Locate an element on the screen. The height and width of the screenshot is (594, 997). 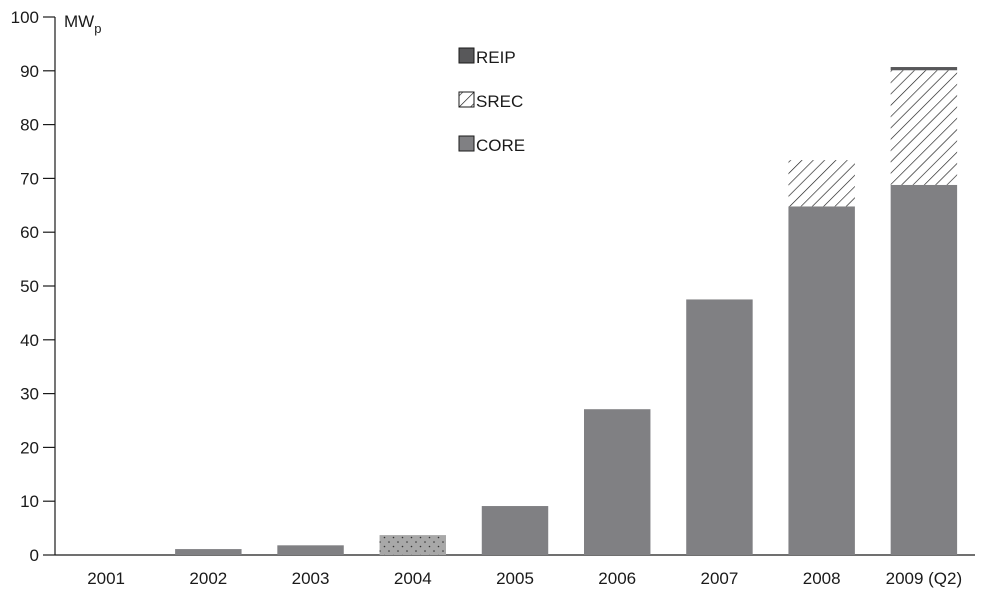
legend: REIP SREC CORE is located at coordinates (491, 101).